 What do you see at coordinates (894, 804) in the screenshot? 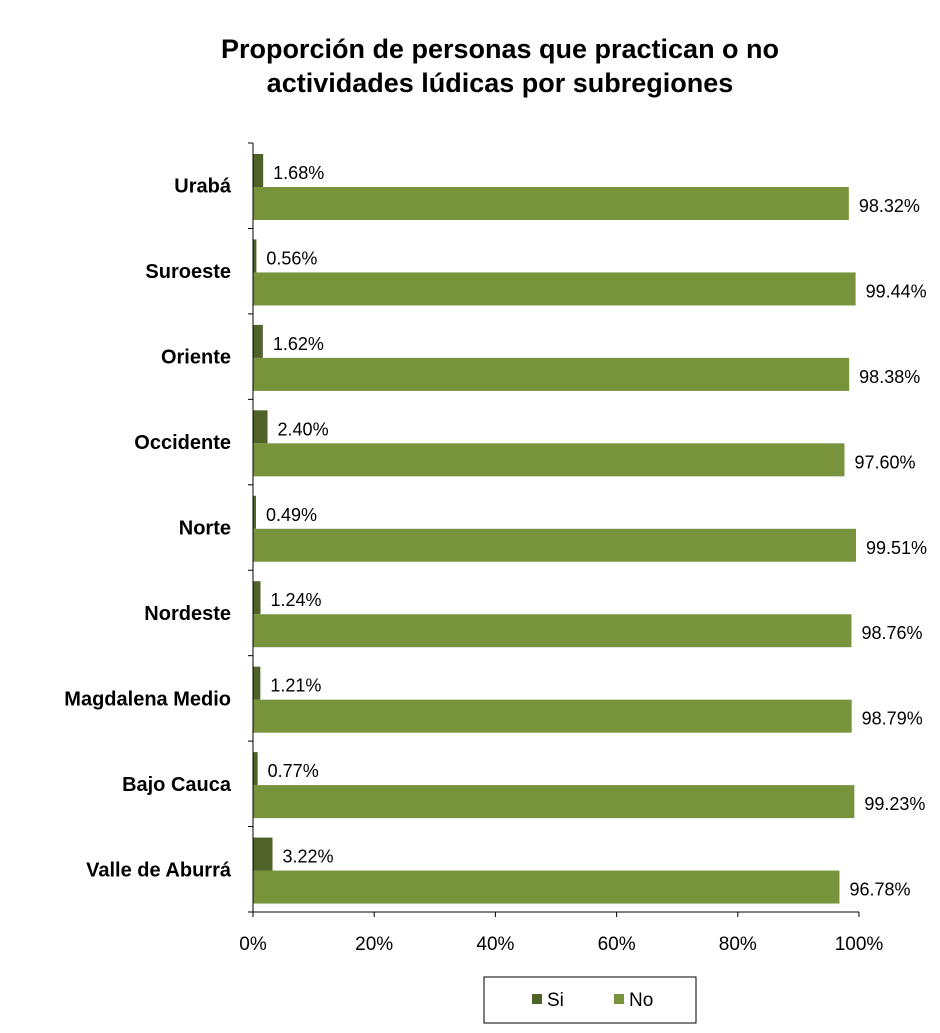
I see `data-label-no: 99.23%` at bounding box center [894, 804].